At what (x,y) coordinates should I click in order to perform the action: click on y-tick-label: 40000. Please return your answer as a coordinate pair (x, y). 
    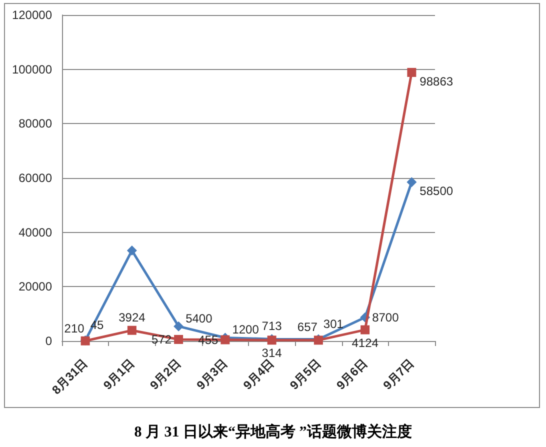
    Looking at the image, I should click on (35, 232).